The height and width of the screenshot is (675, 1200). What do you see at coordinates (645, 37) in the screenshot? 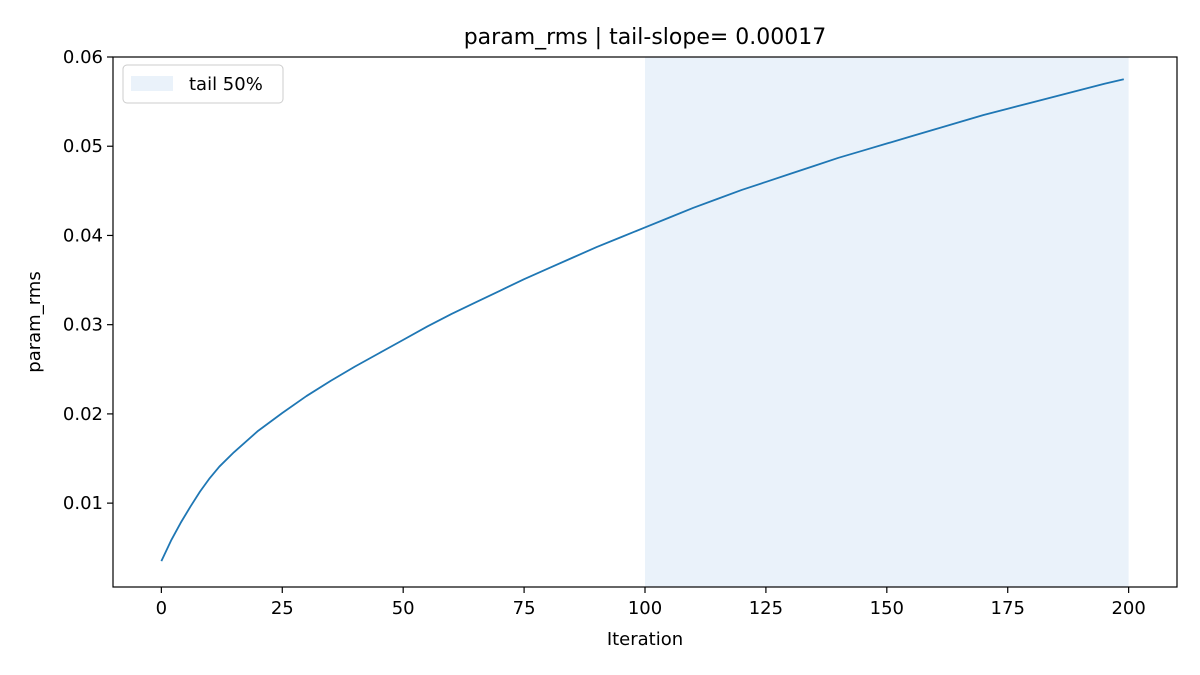
I see `chart-title: param_rms | tail-slope= 0.00017` at bounding box center [645, 37].